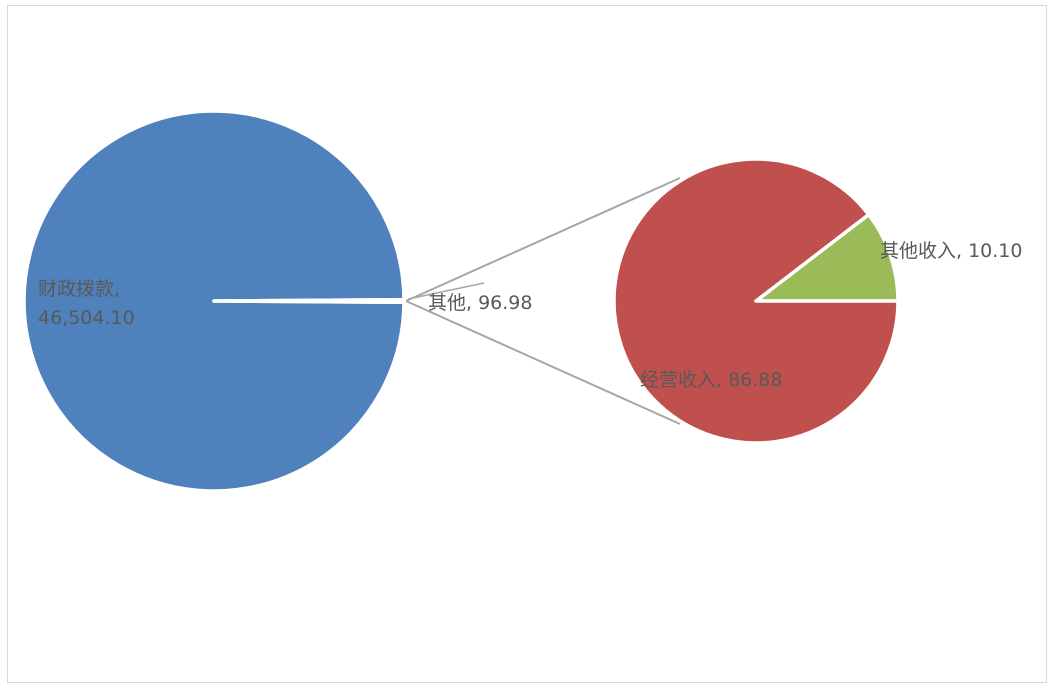  Describe the element at coordinates (480, 303) in the screenshot. I see `data-label-other: 其他, 96.98` at that location.